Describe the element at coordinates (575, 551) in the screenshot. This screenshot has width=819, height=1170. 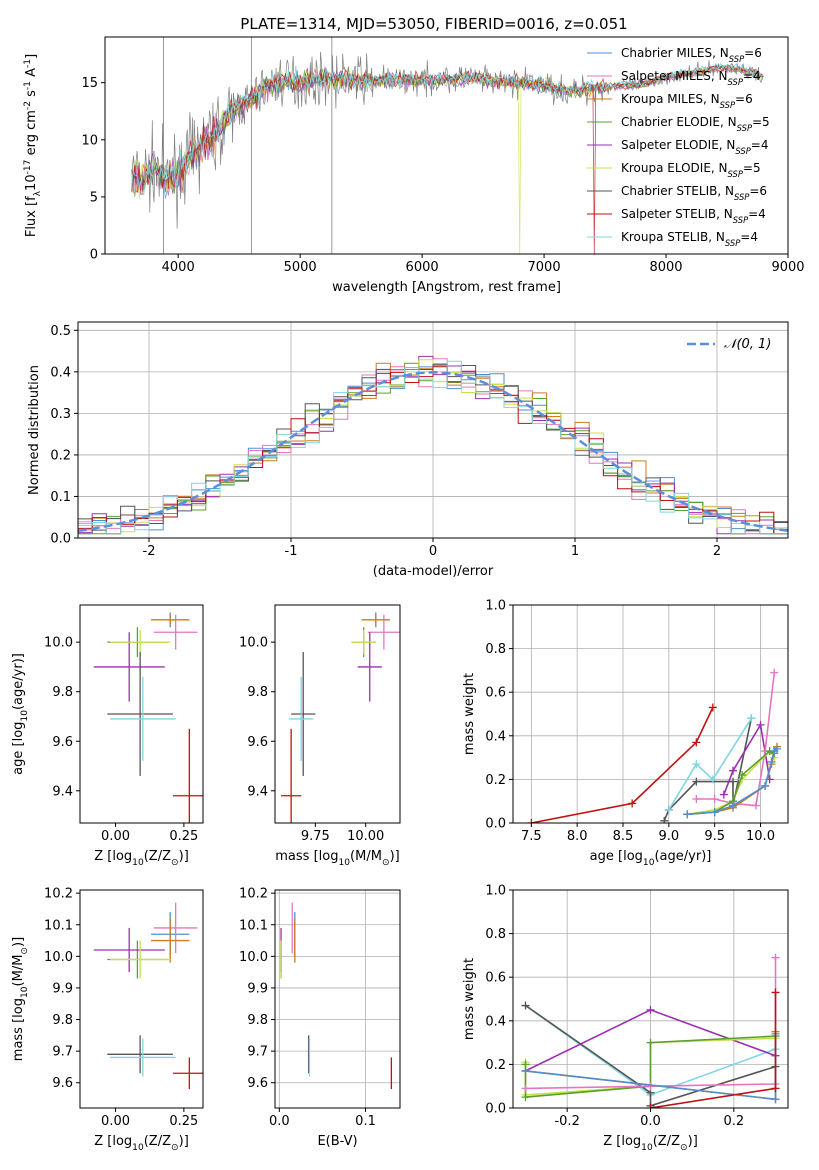
I see `x-tick-label: 1` at that location.